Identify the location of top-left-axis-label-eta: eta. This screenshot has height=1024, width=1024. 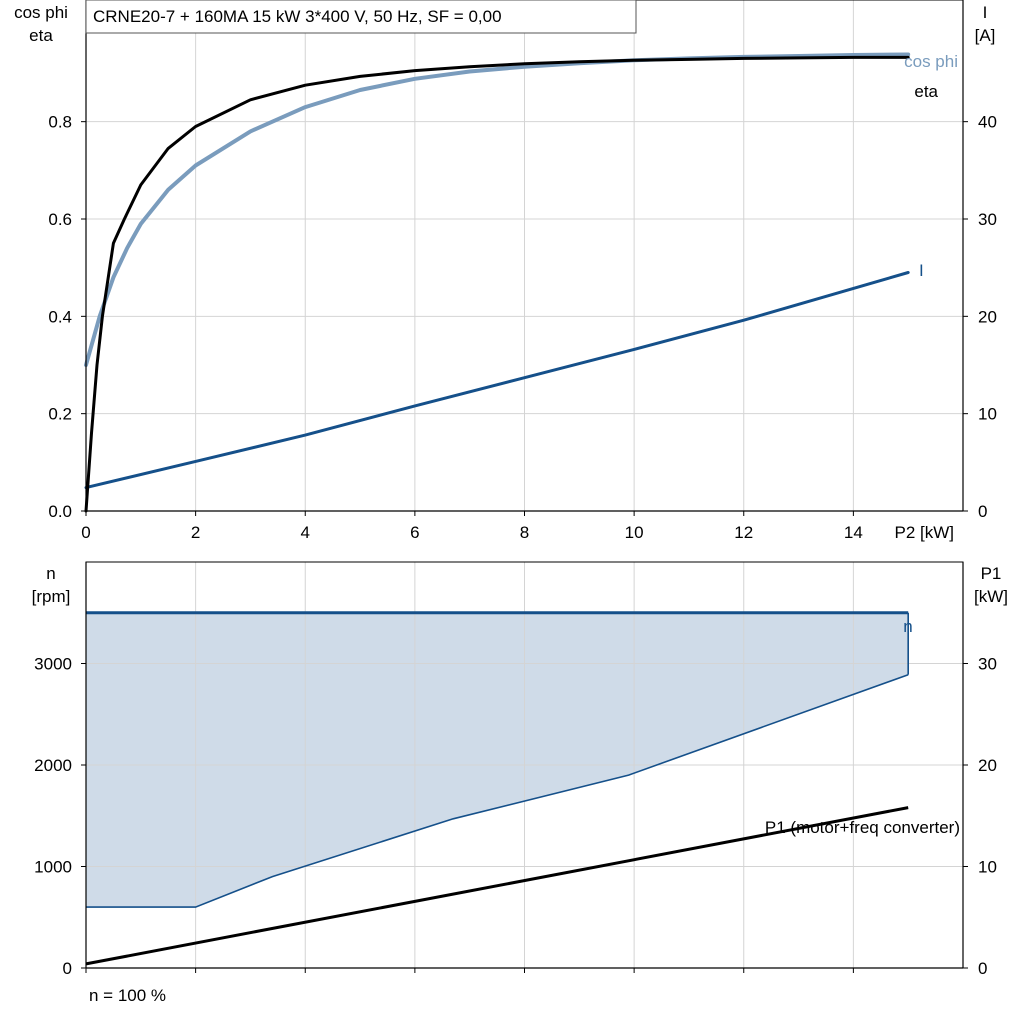
(41, 35).